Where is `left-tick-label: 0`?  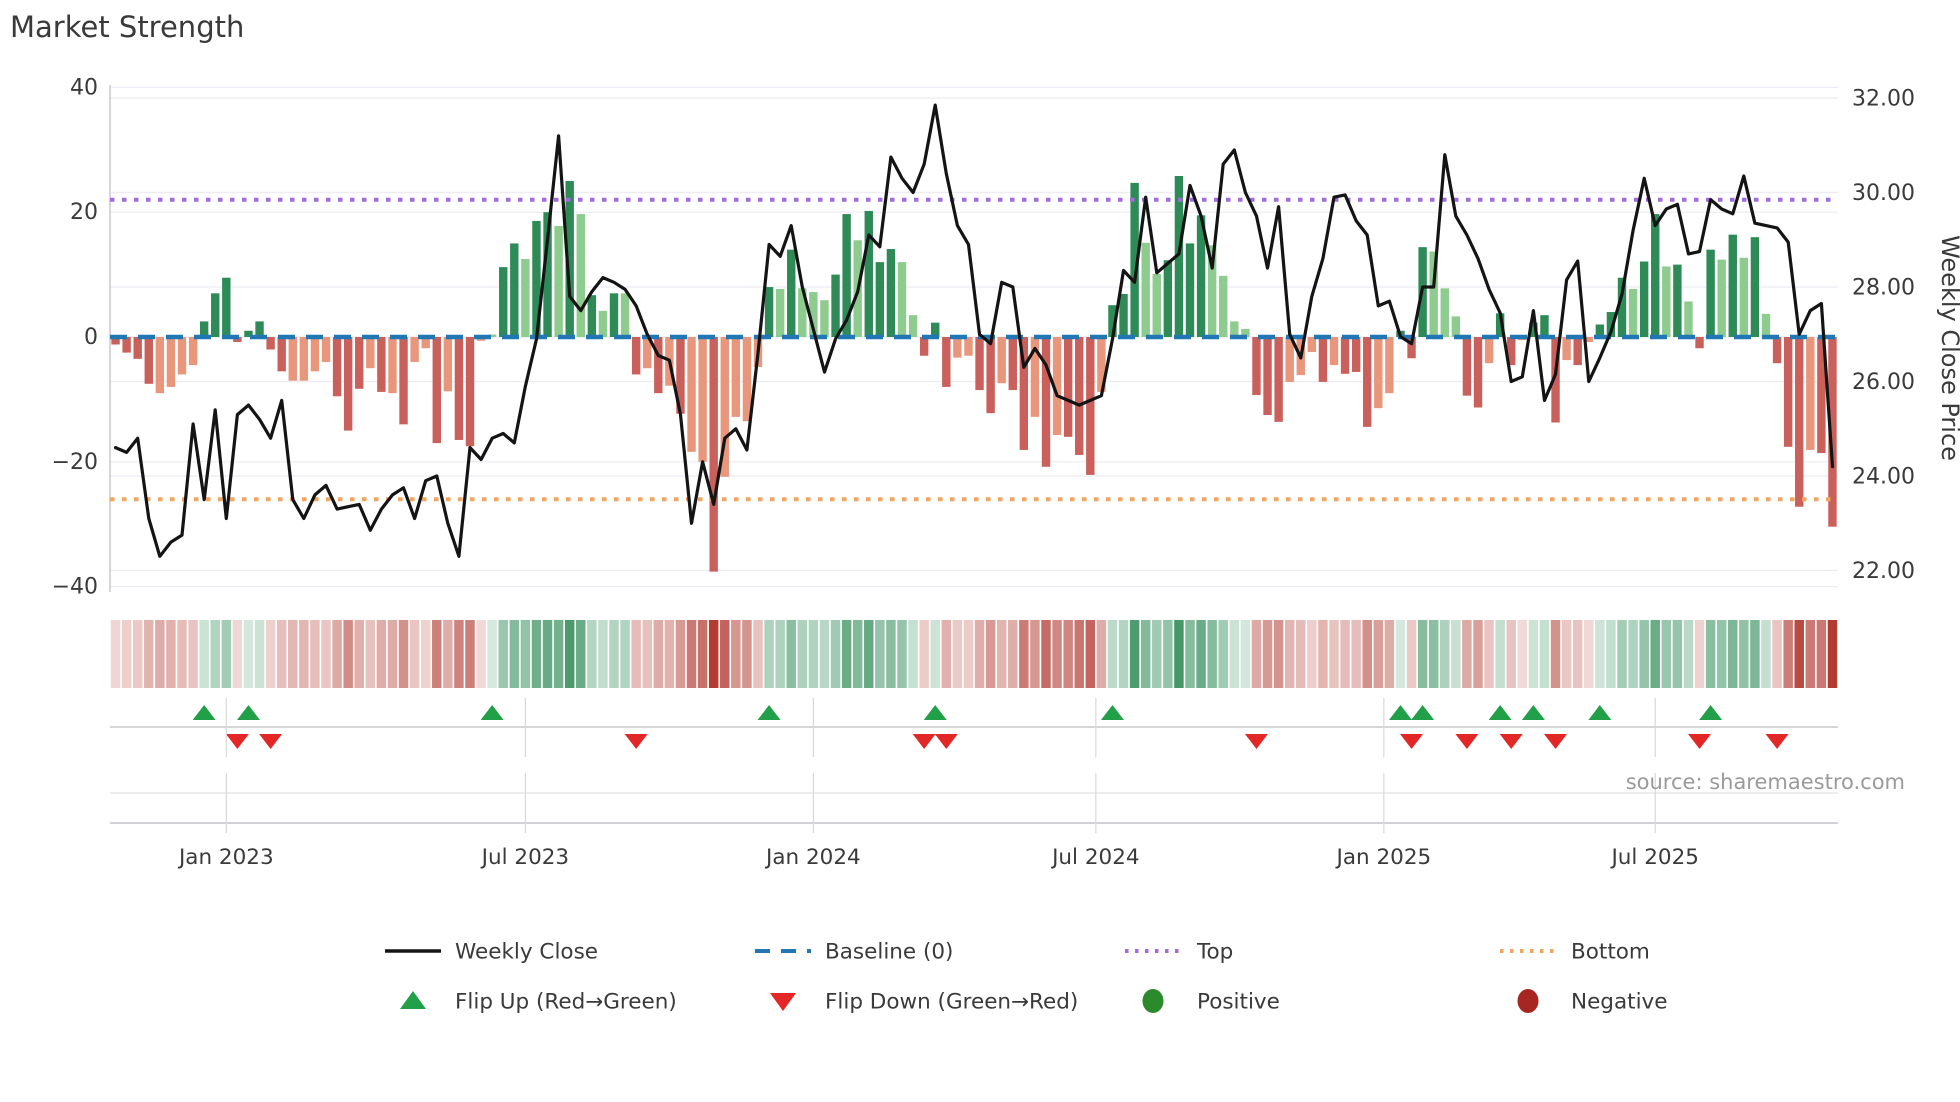 left-tick-label: 0 is located at coordinates (91, 337).